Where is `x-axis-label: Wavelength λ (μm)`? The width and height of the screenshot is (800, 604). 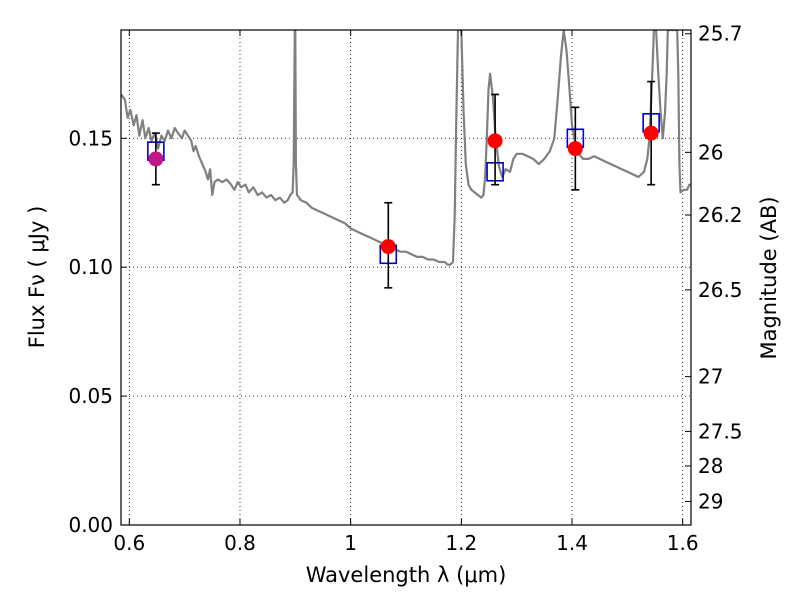
x-axis-label: Wavelength λ (μm) is located at coordinates (406, 575).